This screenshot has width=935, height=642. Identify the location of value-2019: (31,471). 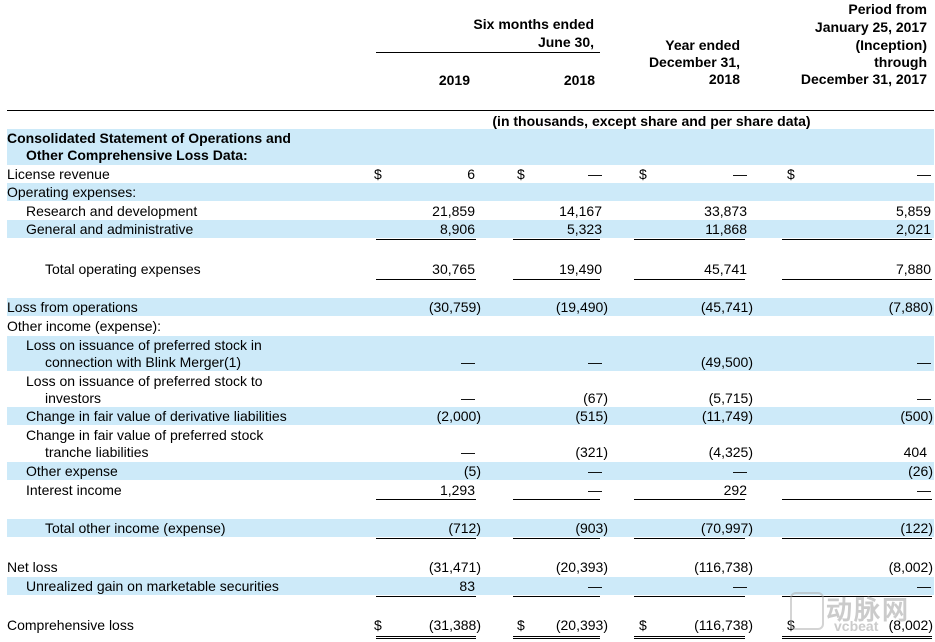
(454, 567).